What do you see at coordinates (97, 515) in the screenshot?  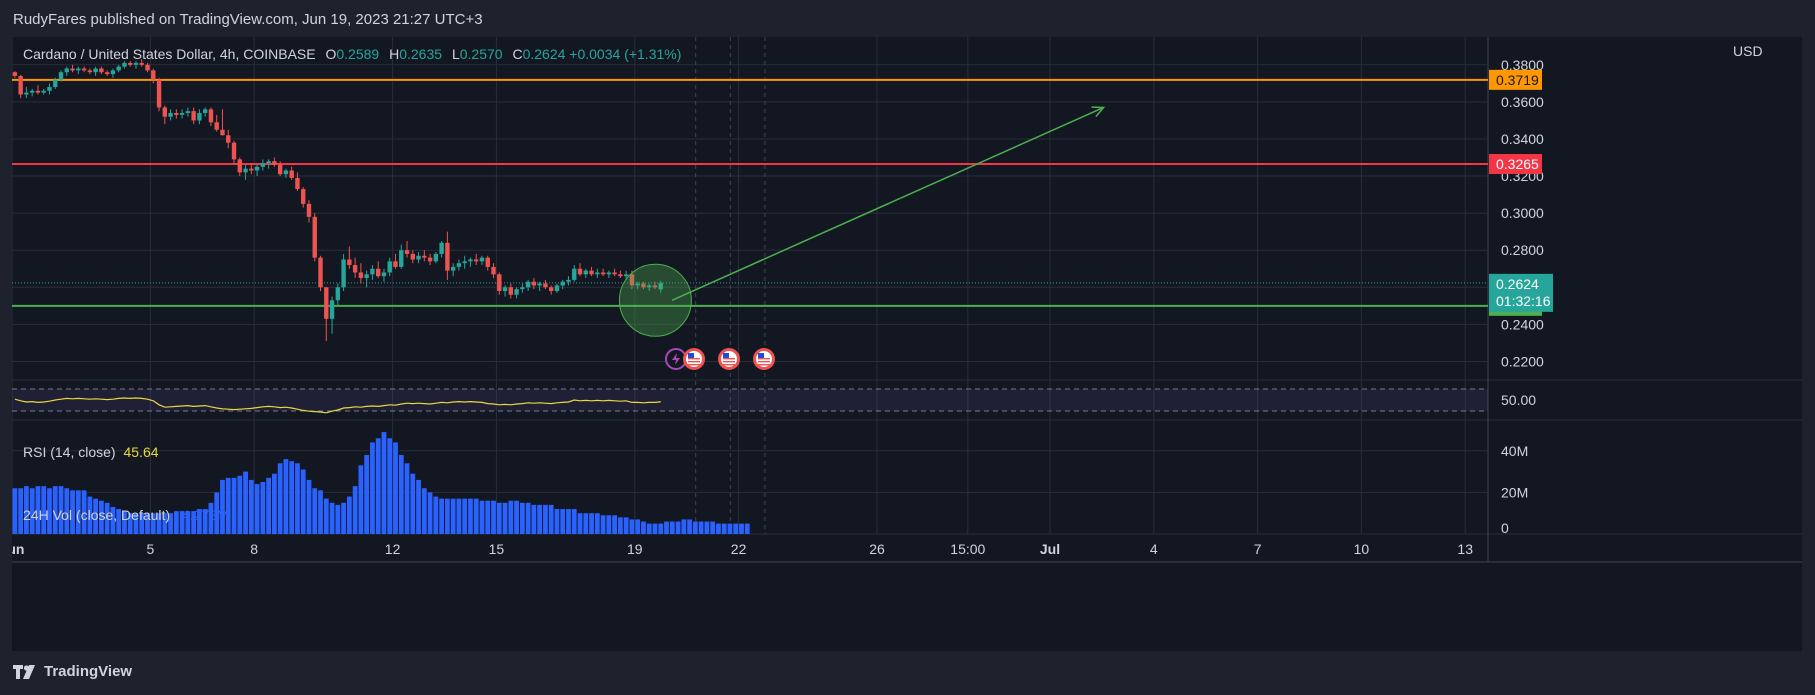 I see `volume-name: 24H Vol (close, Default)` at bounding box center [97, 515].